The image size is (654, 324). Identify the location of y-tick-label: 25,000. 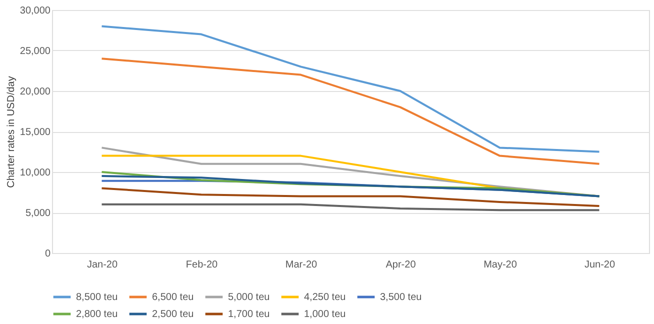
(35, 51).